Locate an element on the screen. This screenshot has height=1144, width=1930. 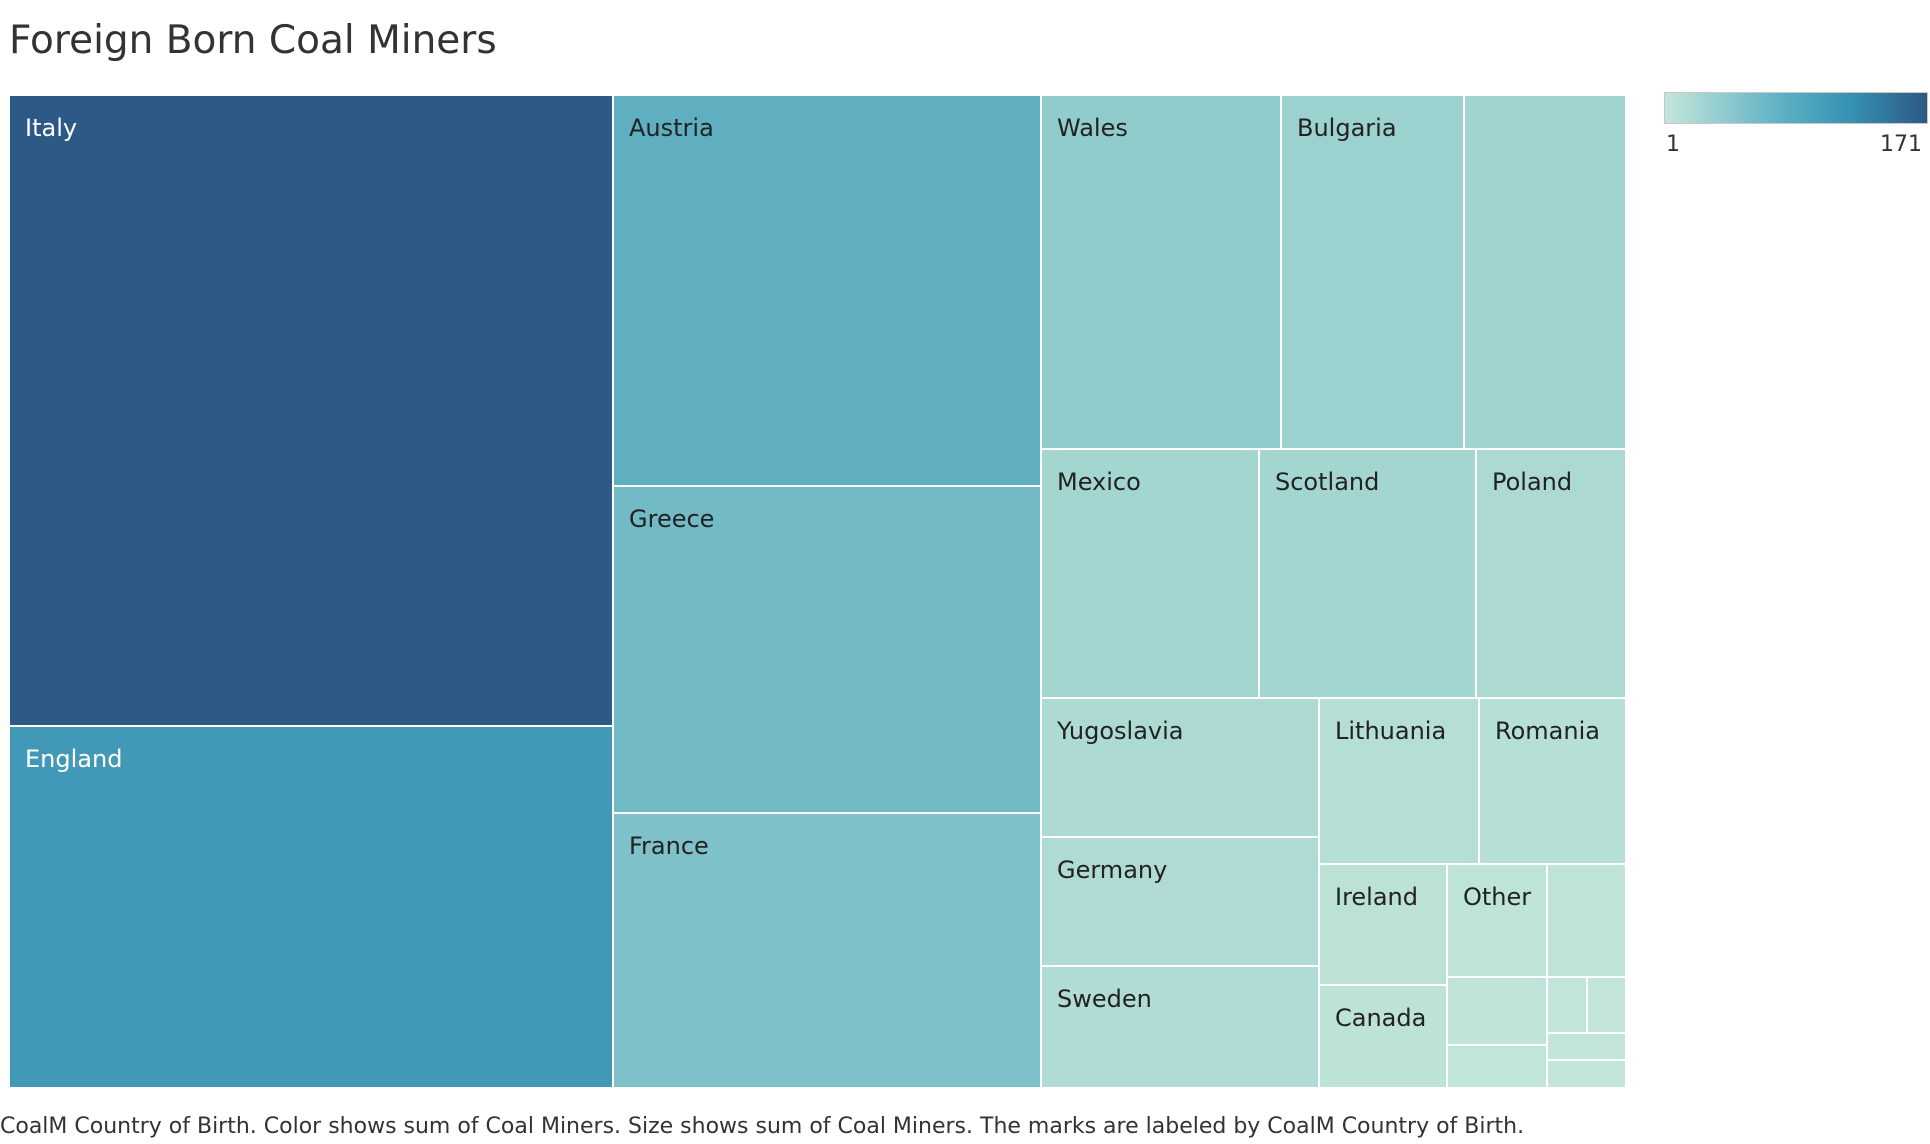
tile-austria: Austria is located at coordinates (827, 290).